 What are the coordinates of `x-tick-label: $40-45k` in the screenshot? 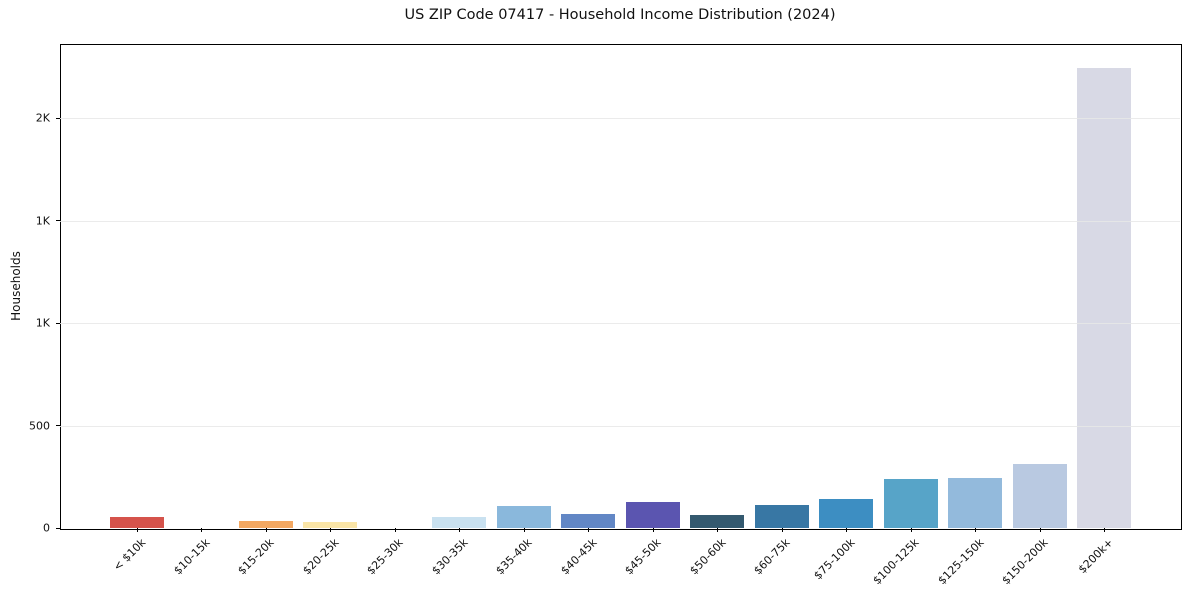 It's located at (579, 557).